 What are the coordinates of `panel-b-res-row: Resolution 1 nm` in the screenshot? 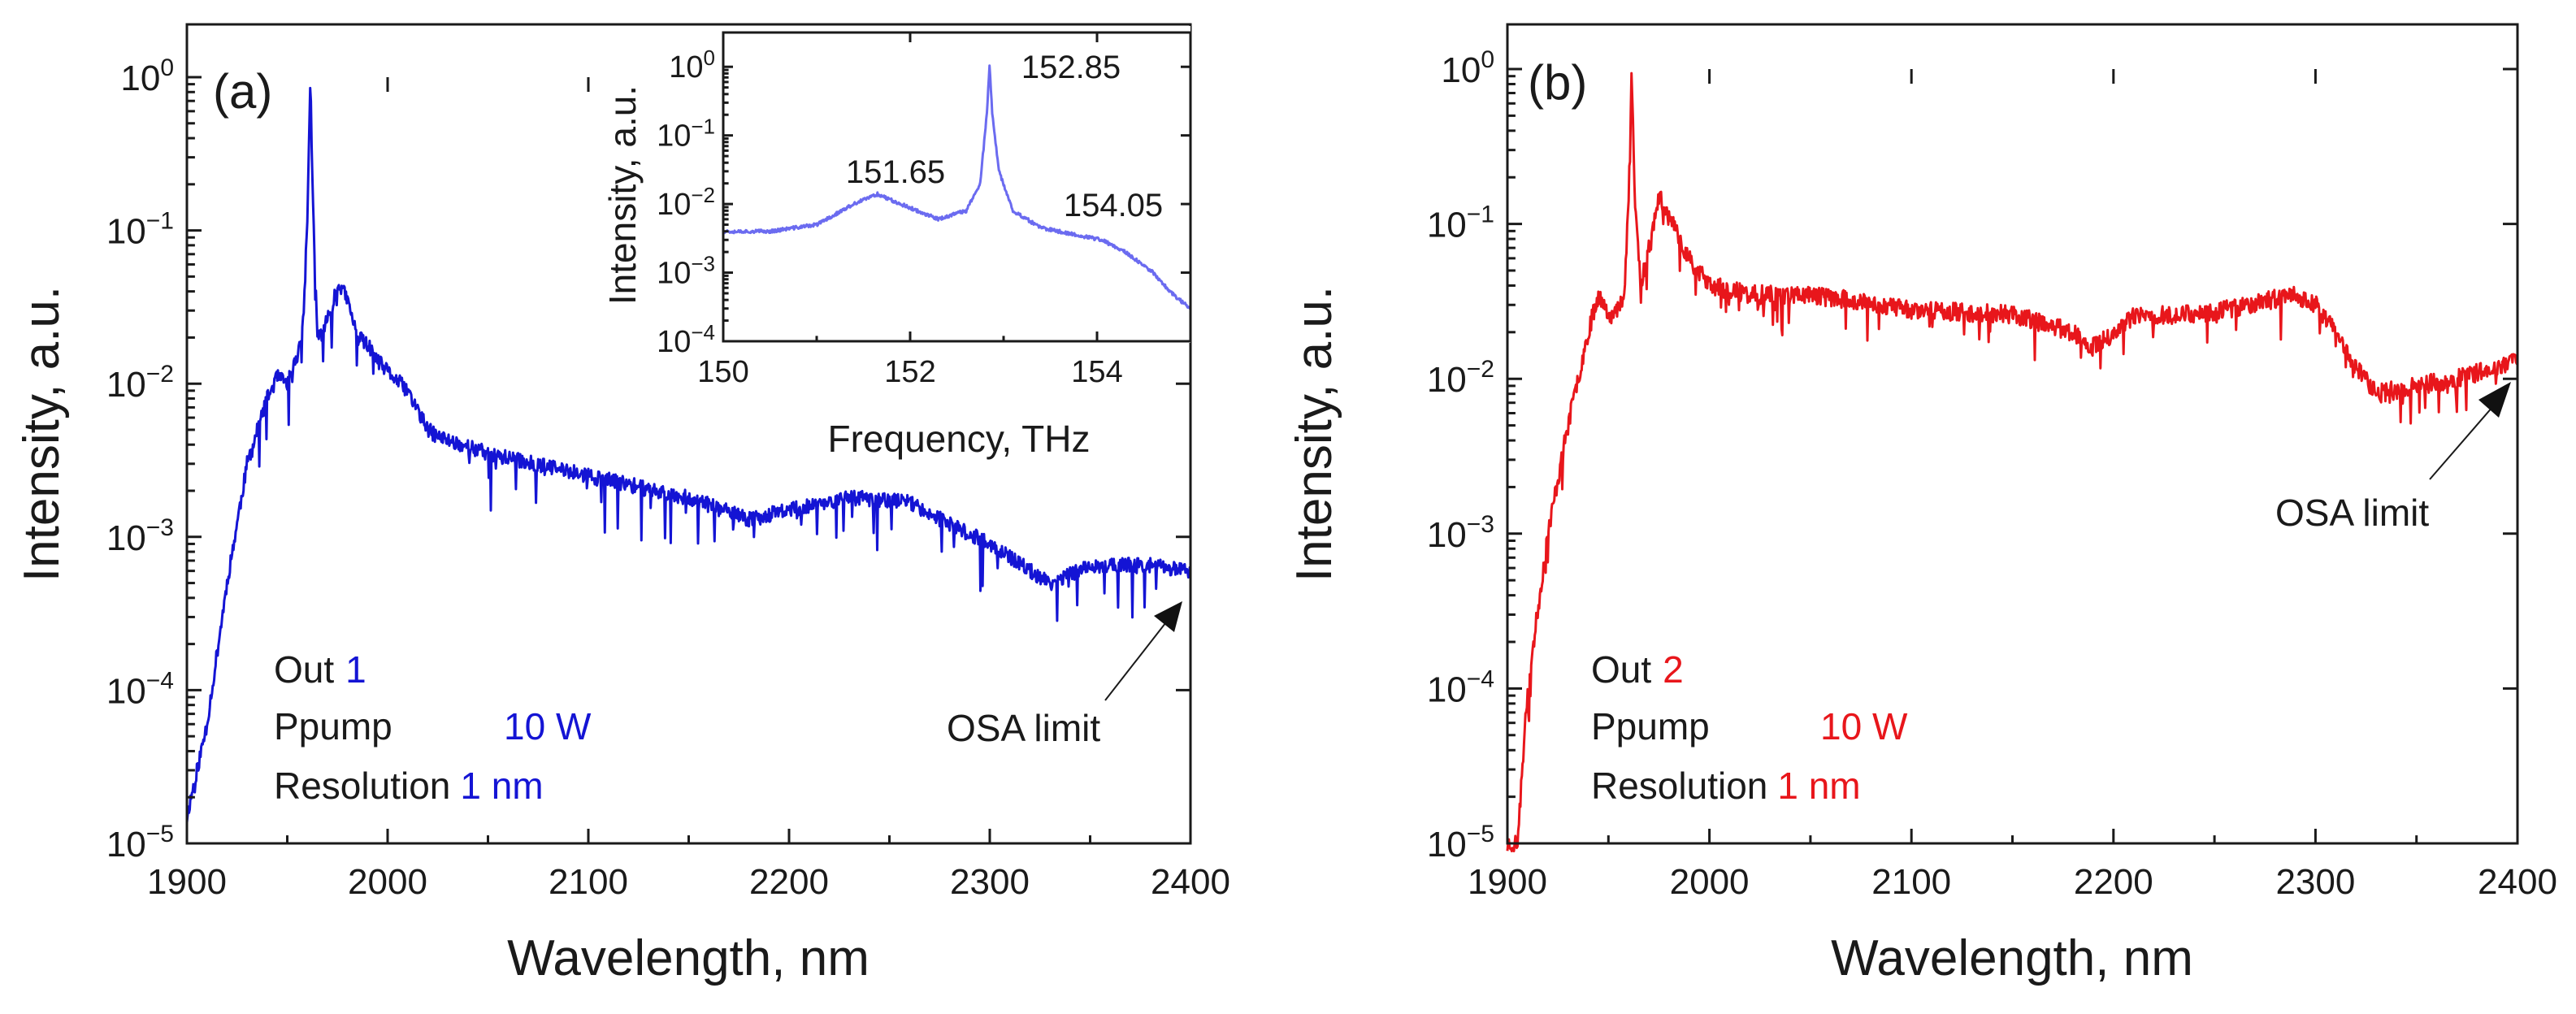 It's located at (1726, 786).